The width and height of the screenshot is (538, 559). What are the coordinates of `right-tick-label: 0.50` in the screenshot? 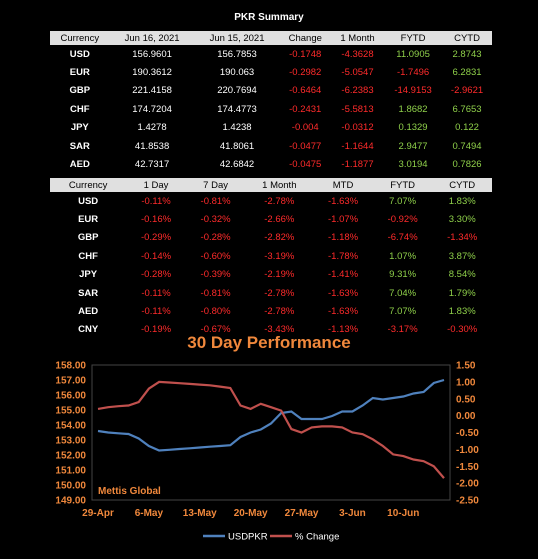 It's located at (466, 399).